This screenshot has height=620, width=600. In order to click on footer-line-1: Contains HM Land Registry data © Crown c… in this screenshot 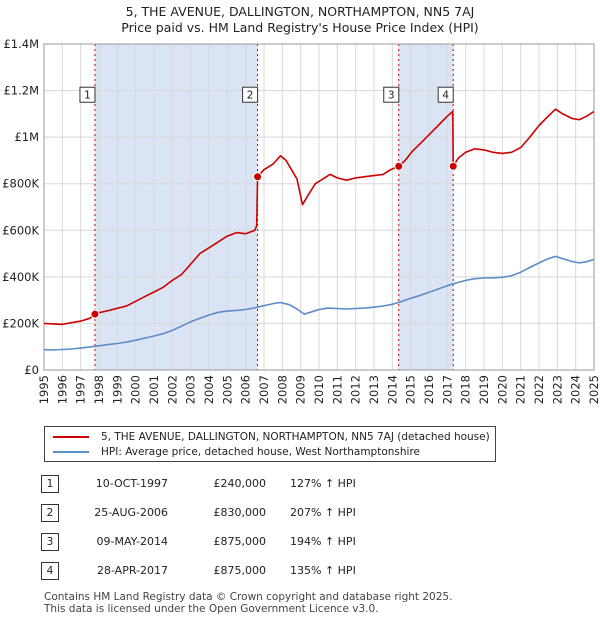, I will do `click(248, 597)`.